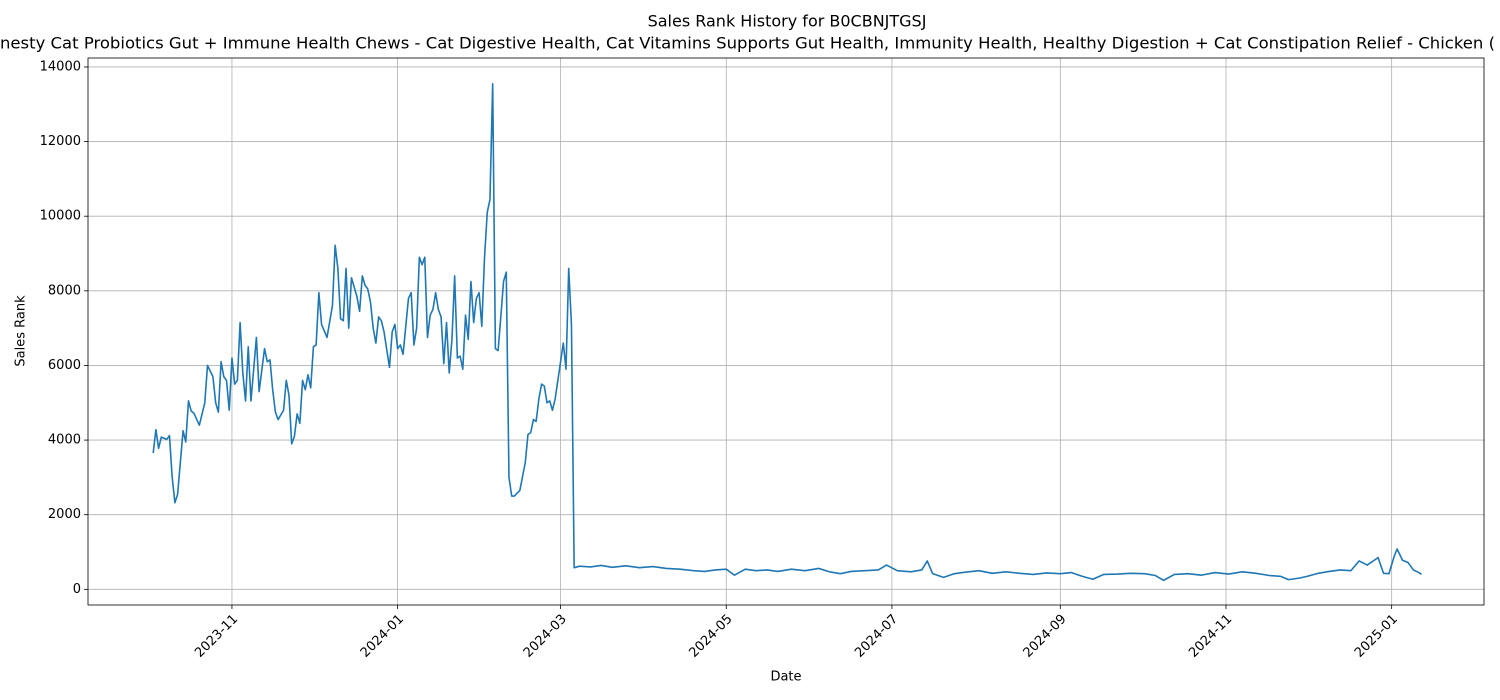 This screenshot has height=700, width=1500. I want to click on x-tick-label: 2023-11, so click(216, 636).